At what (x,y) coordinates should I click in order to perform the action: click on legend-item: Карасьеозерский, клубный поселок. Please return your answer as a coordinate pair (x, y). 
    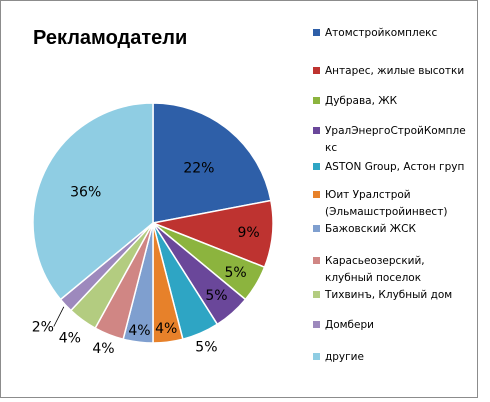
    Looking at the image, I should click on (393, 270).